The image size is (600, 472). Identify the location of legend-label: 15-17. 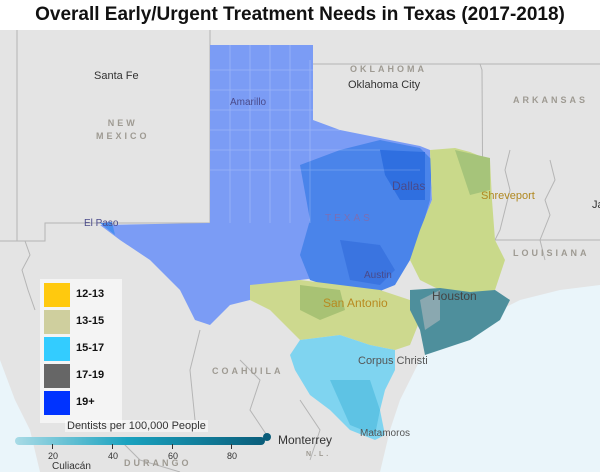
(90, 348).